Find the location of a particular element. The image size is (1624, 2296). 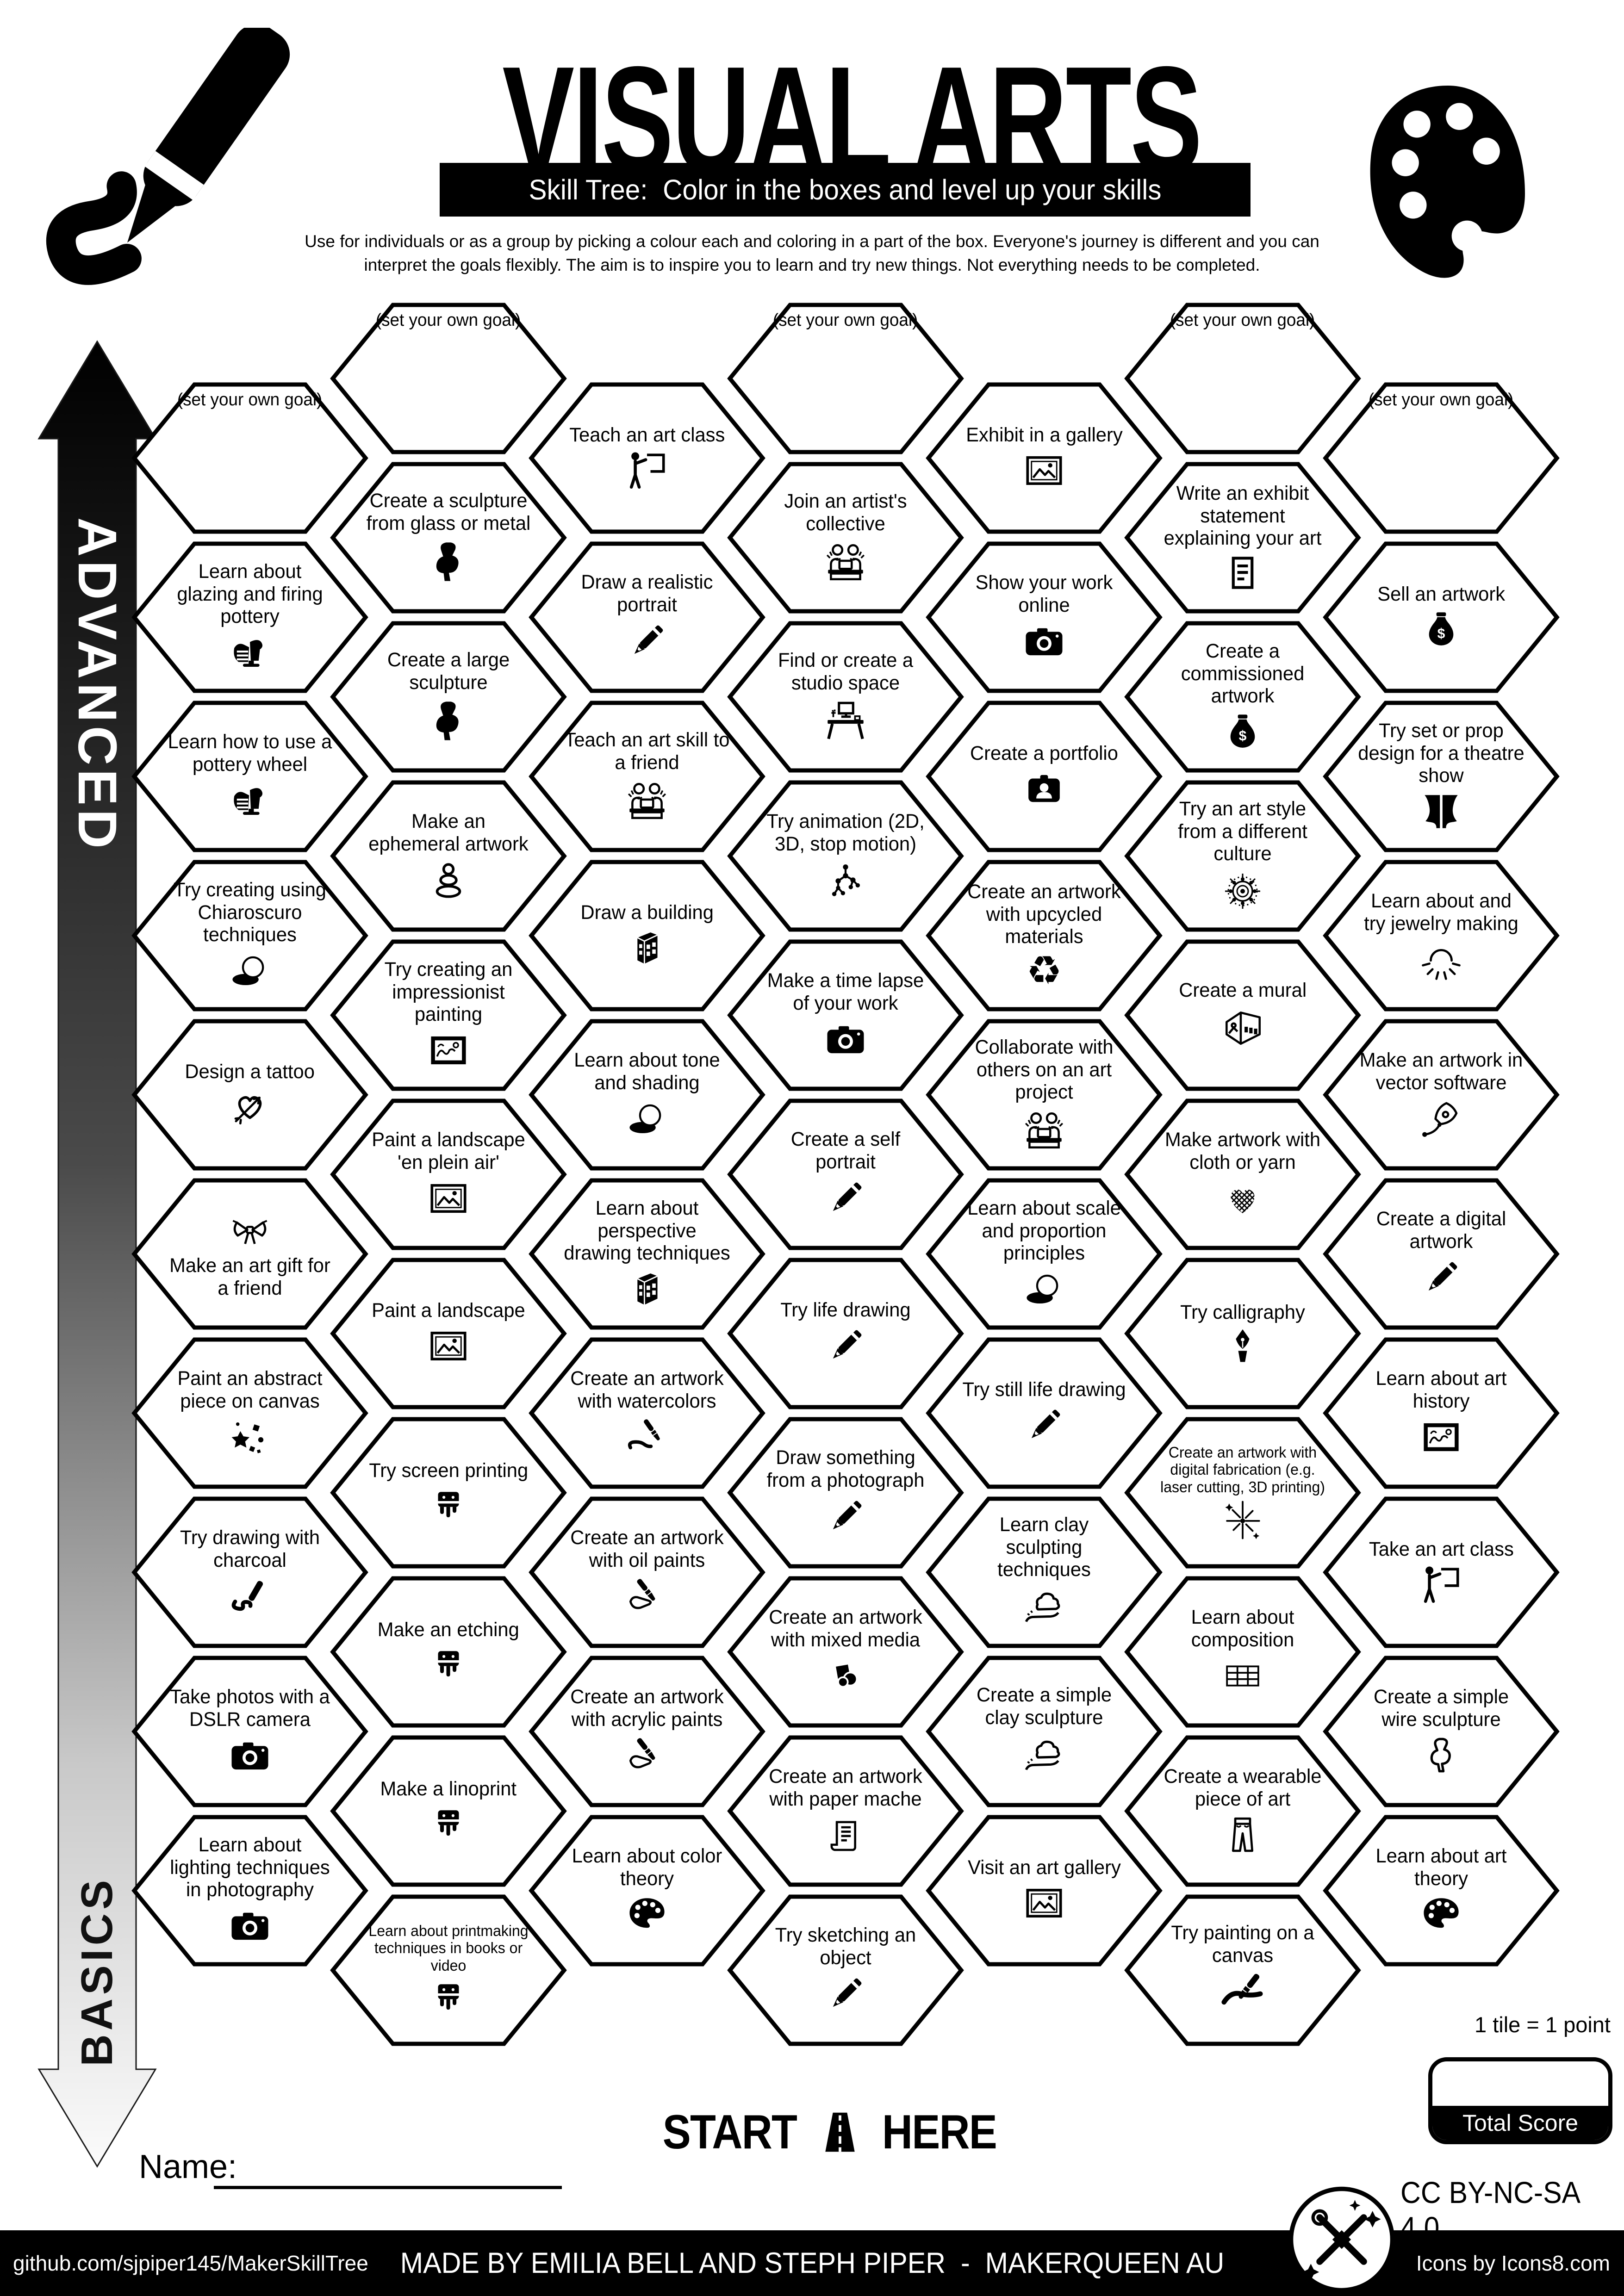

hex-tile-join-an-artist-s-collective: Join an artist's collective is located at coordinates (845, 538).